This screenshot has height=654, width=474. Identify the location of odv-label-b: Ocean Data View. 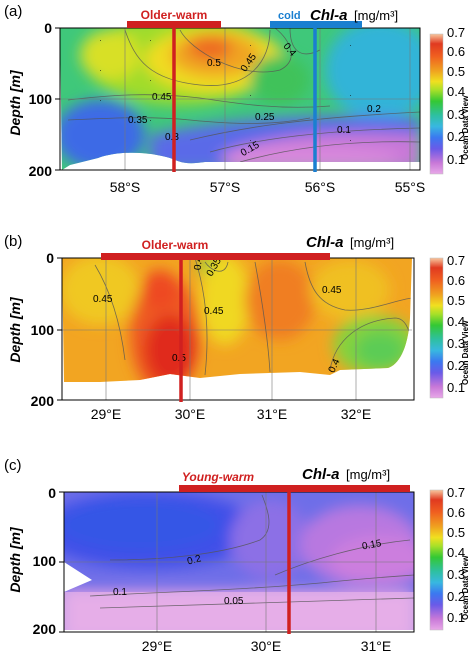
(465, 352).